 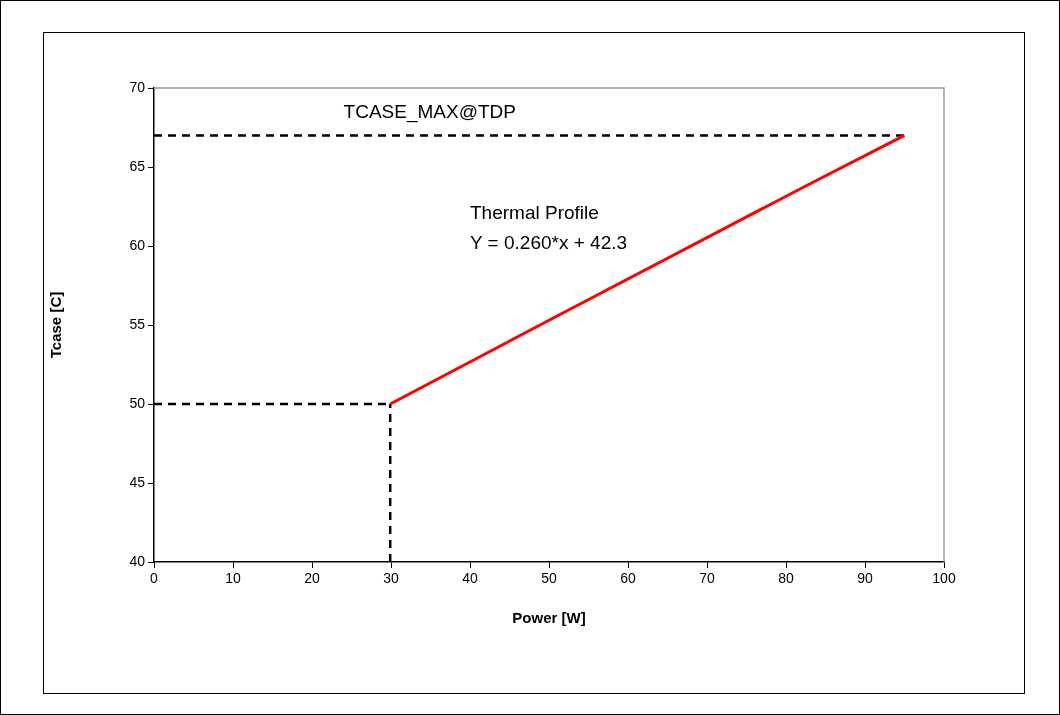 What do you see at coordinates (233, 578) in the screenshot?
I see `x-tick-label: 10` at bounding box center [233, 578].